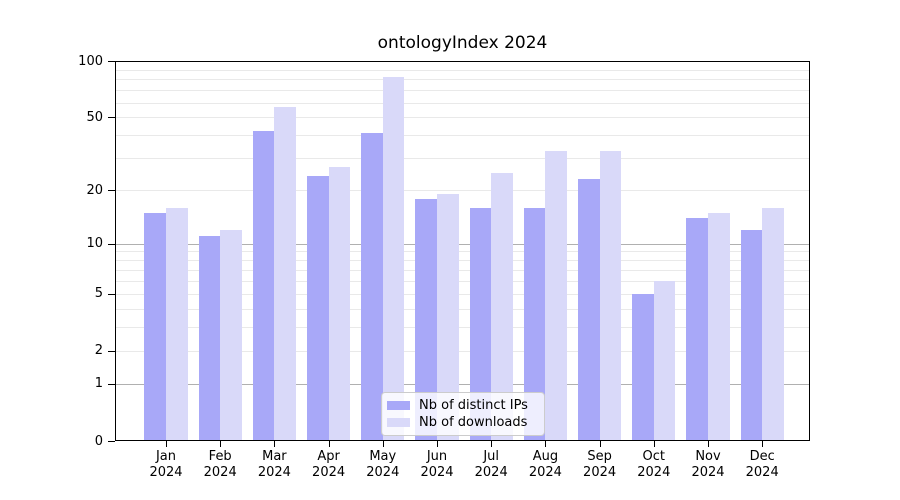 The image size is (900, 500). Describe the element at coordinates (98, 384) in the screenshot. I see `y-tick-label: 1` at that location.